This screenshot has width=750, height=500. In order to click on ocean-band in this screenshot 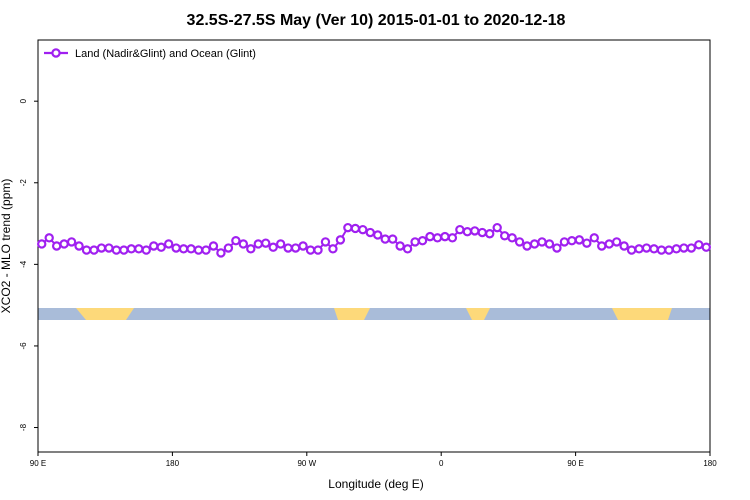, I will do `click(374, 314)`.